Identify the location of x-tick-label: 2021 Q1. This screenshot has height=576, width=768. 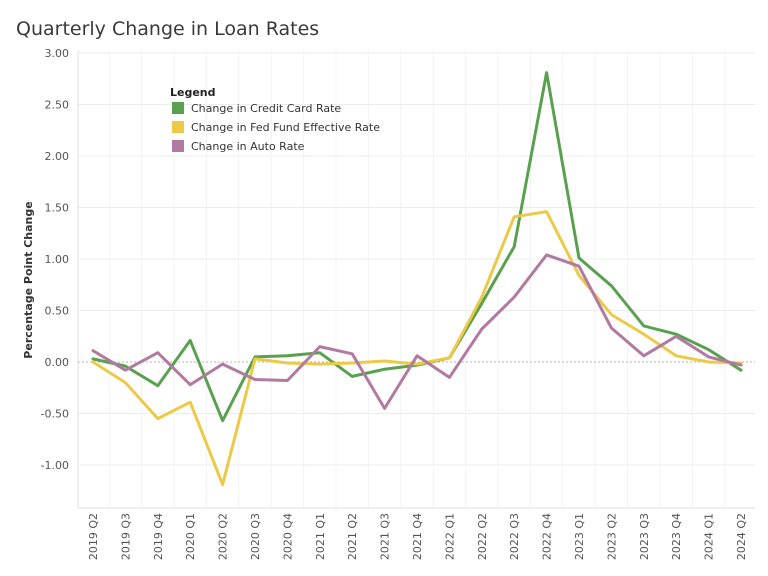
(320, 536).